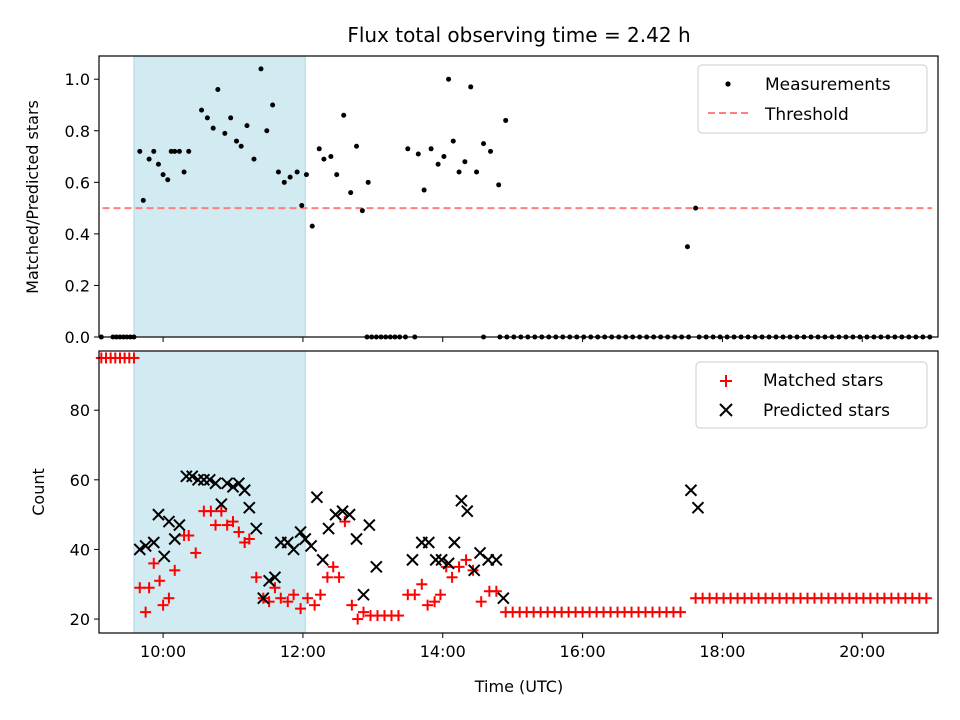 The width and height of the screenshot is (960, 720). I want to click on x-tick-label: 12:00, so click(303, 651).